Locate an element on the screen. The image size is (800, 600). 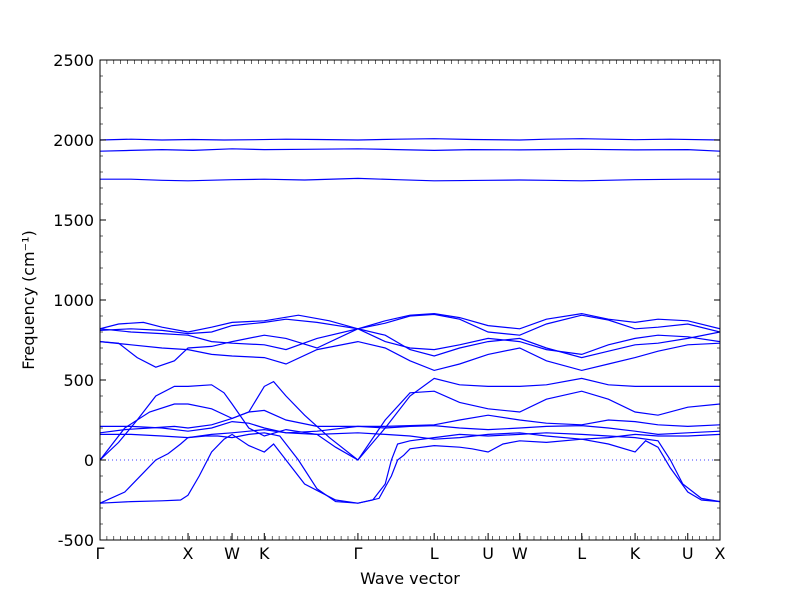
y-tick-label: 1500 is located at coordinates (73, 220).